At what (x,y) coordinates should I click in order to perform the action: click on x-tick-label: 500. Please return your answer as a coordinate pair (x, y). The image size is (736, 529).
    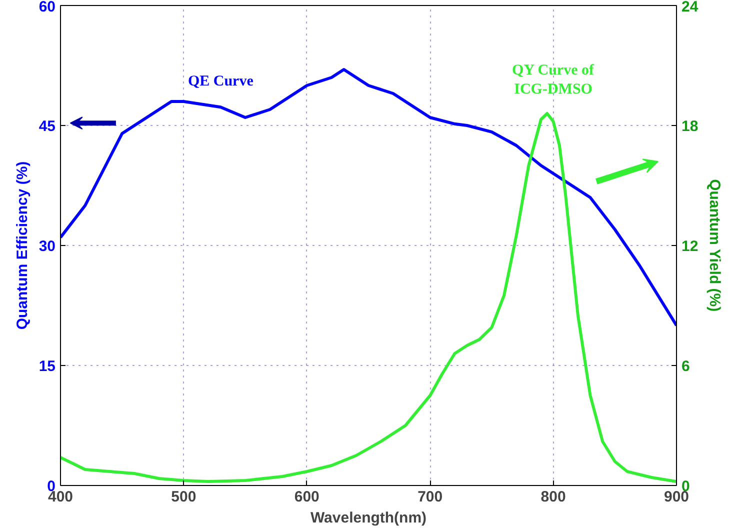
    Looking at the image, I should click on (183, 497).